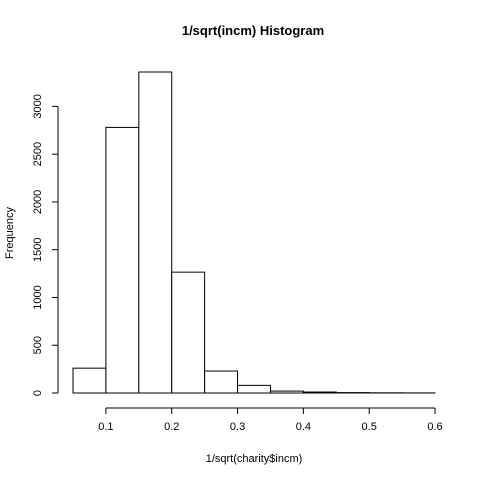 The image size is (480, 480). I want to click on x-tick-label: 0.1, so click(105, 427).